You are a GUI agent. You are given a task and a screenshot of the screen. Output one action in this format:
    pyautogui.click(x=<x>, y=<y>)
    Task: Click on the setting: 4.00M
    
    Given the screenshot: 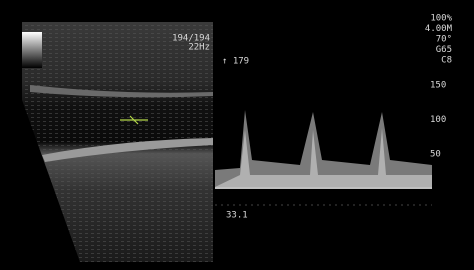 What is the action you would take?
    pyautogui.click(x=439, y=29)
    